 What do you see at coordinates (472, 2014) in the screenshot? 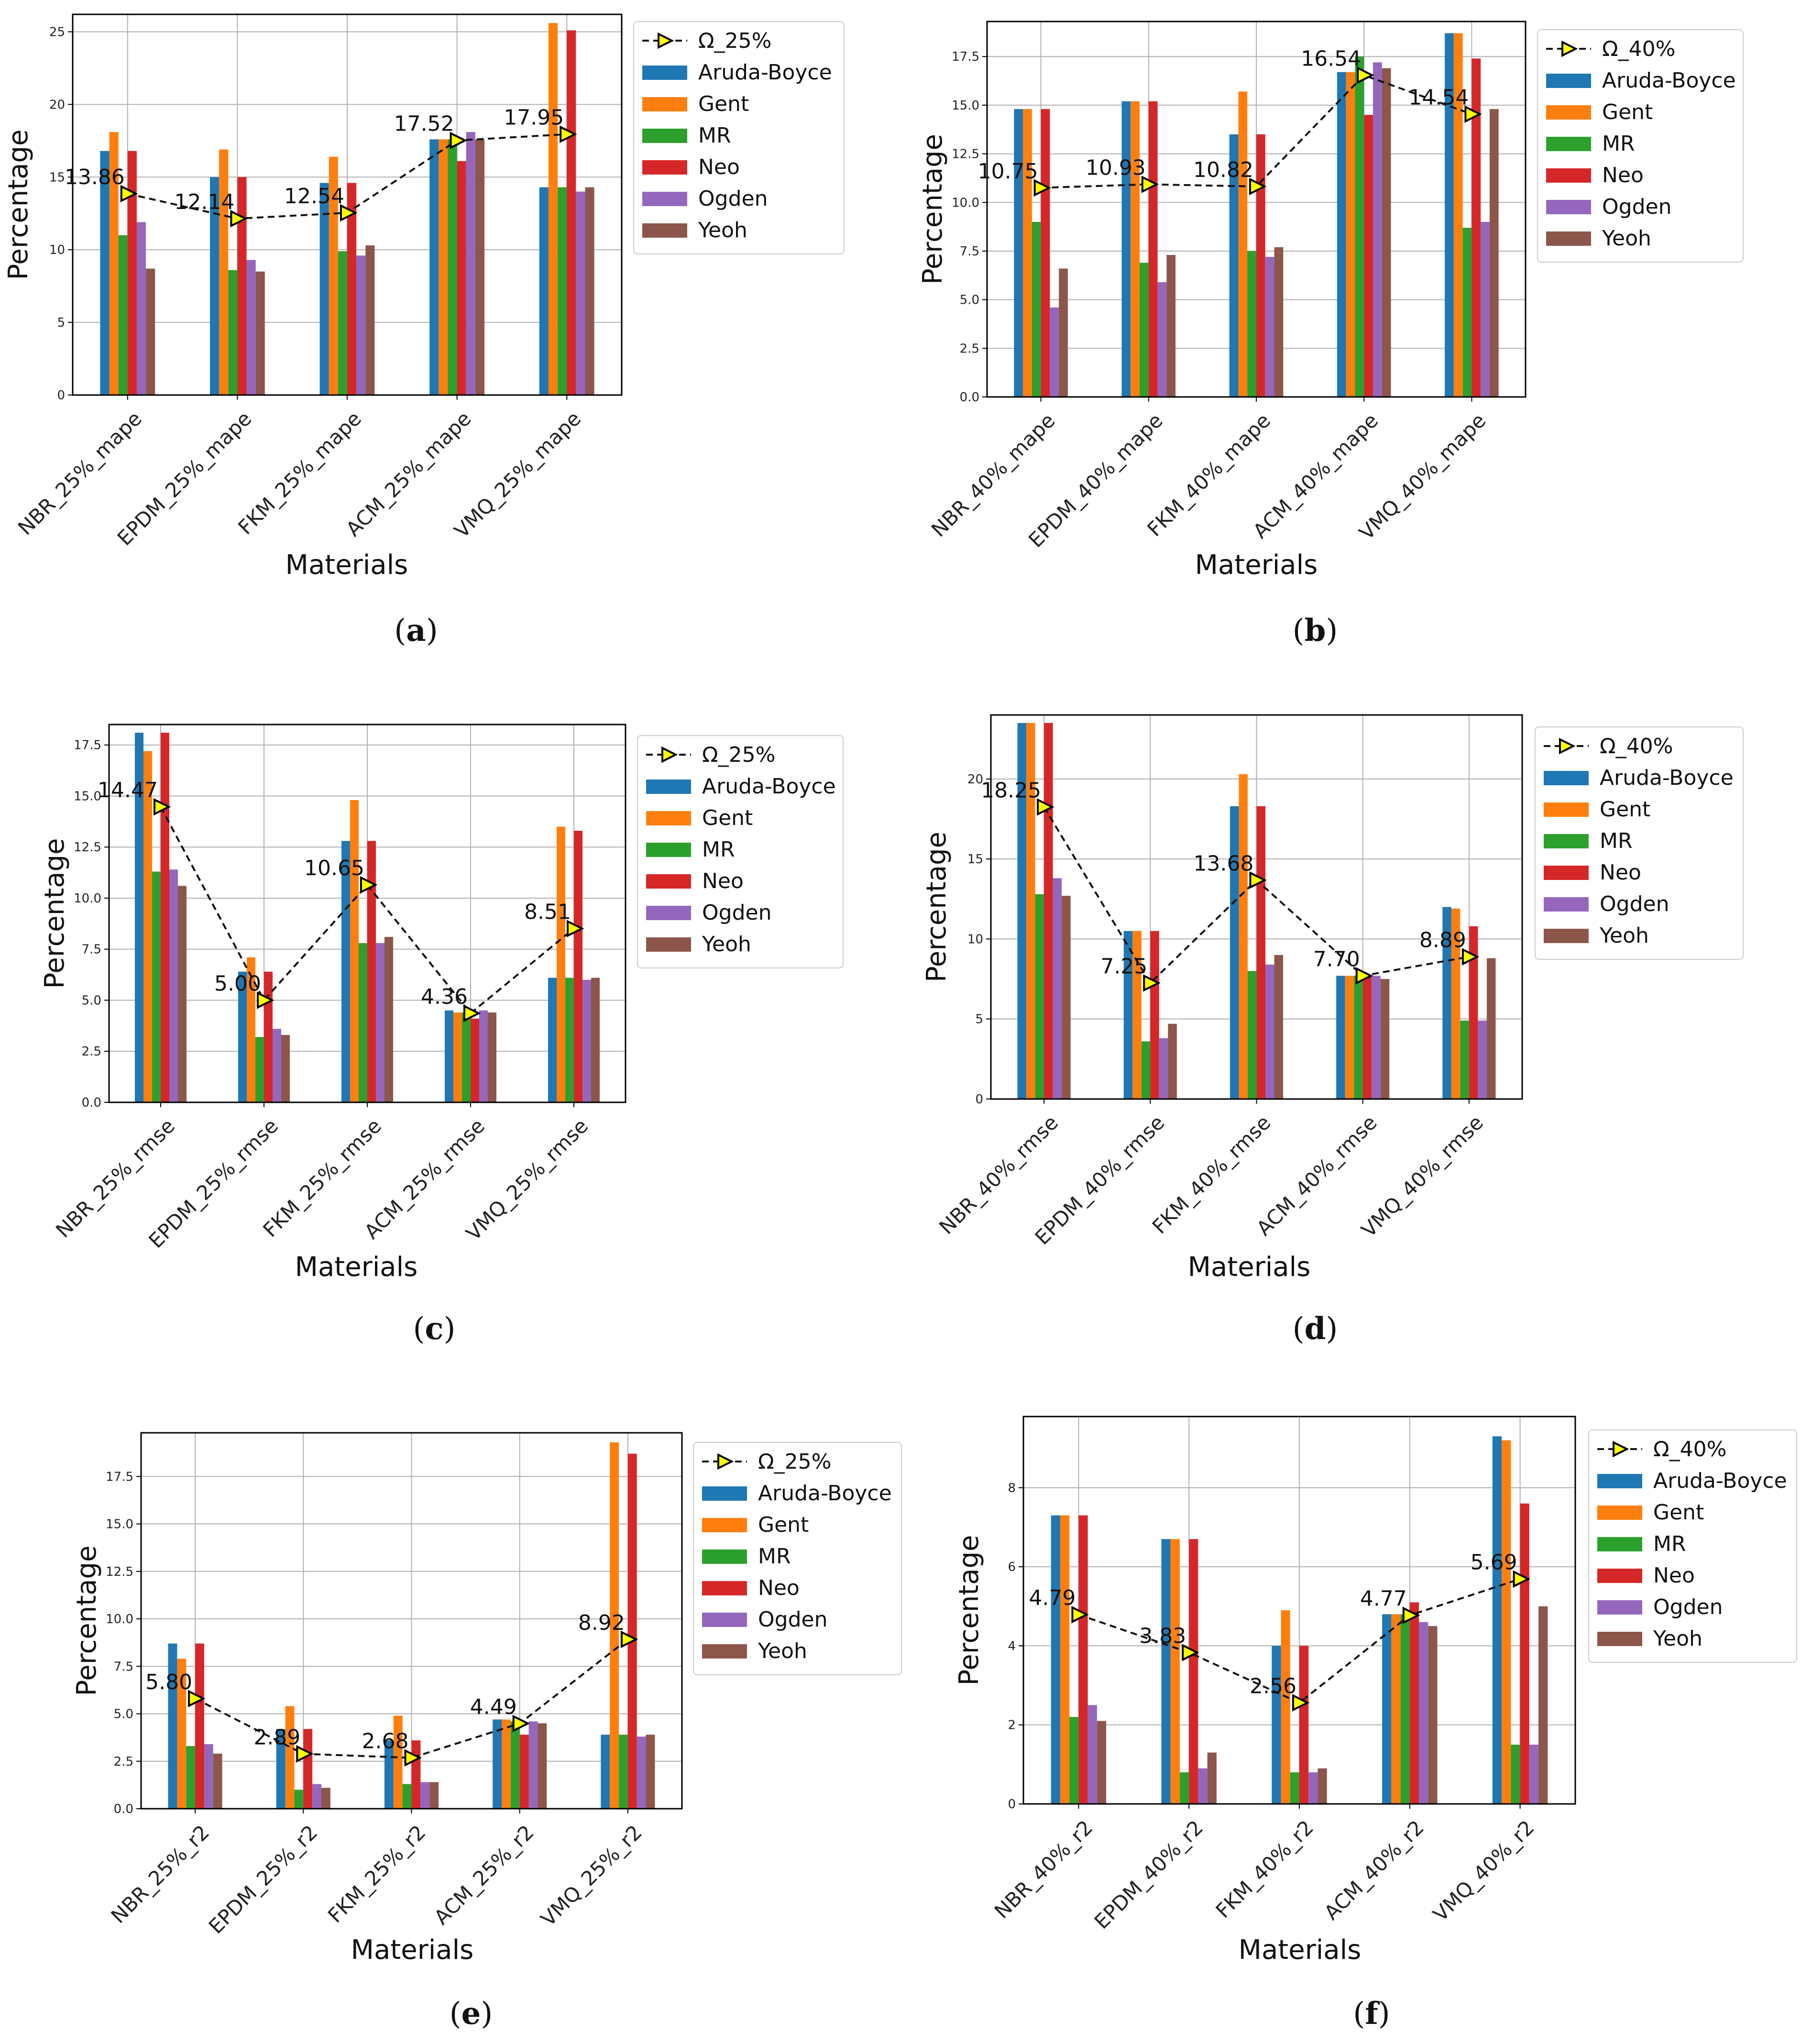
I see `panel-caption: (e)` at bounding box center [472, 2014].